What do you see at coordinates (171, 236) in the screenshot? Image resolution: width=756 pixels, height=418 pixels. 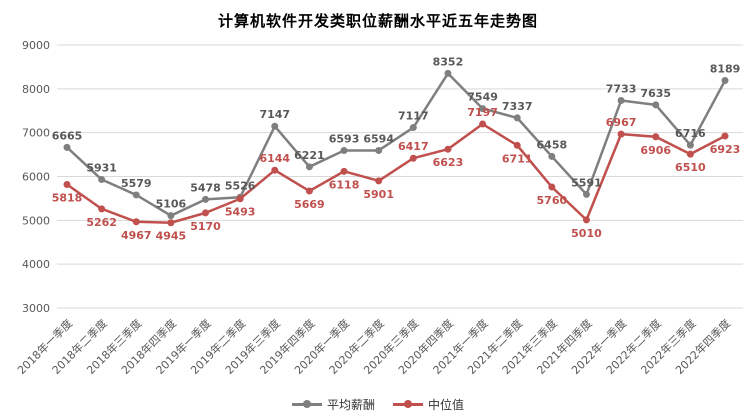 I see `median-data-label: 4945` at bounding box center [171, 236].